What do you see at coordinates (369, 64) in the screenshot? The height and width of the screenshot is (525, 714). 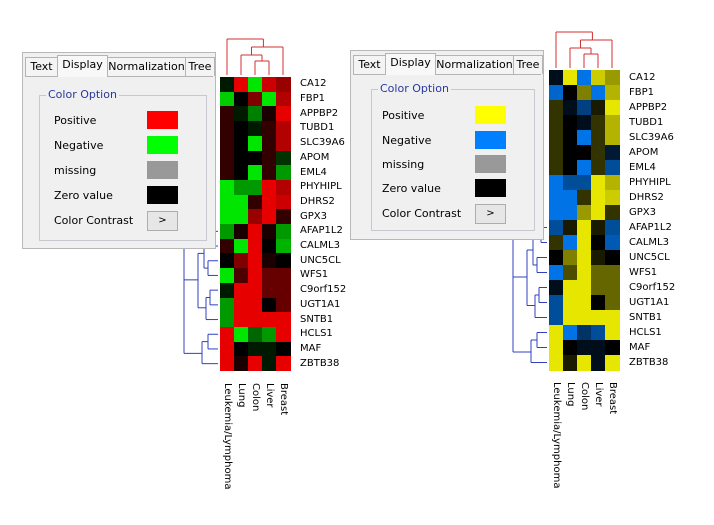 I see `right-tab-text: Text` at bounding box center [369, 64].